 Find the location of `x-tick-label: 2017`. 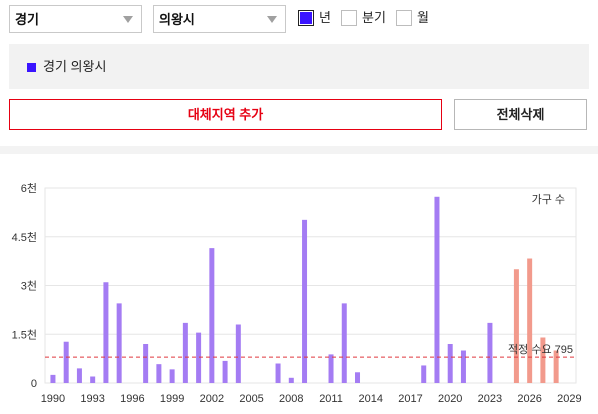

x-tick-label: 2017 is located at coordinates (410, 399).